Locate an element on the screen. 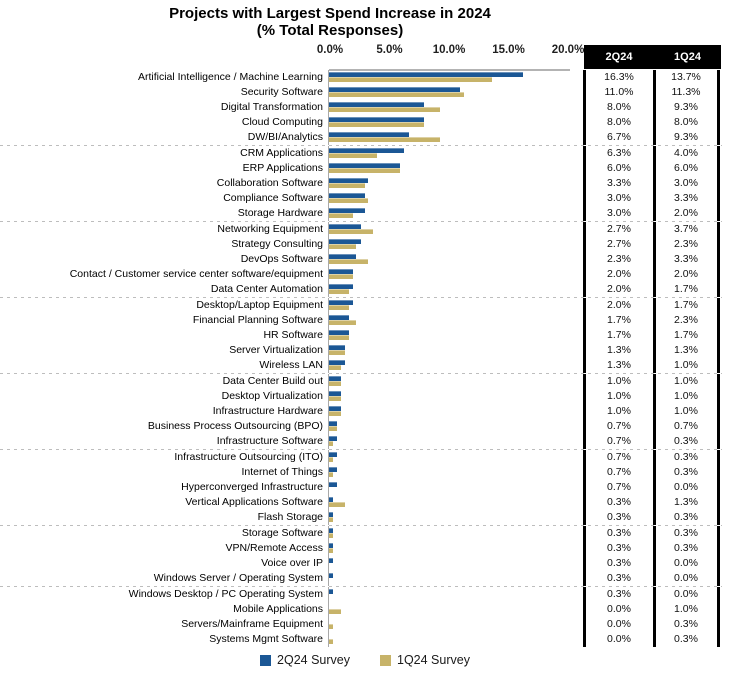 This screenshot has height=684, width=732. table-value-1q24: 8.0% is located at coordinates (686, 122).